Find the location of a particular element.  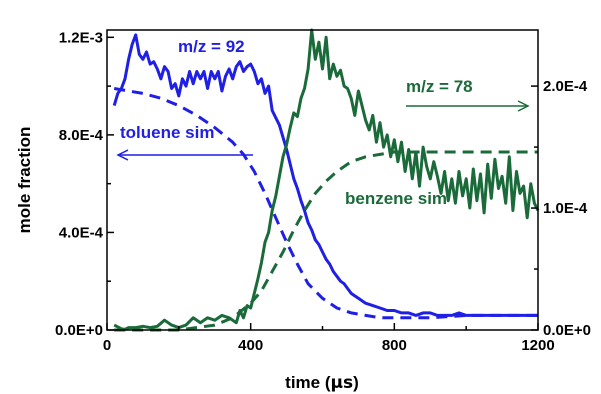

y-left-tick-label: 0.0E+0 is located at coordinates (79, 330).